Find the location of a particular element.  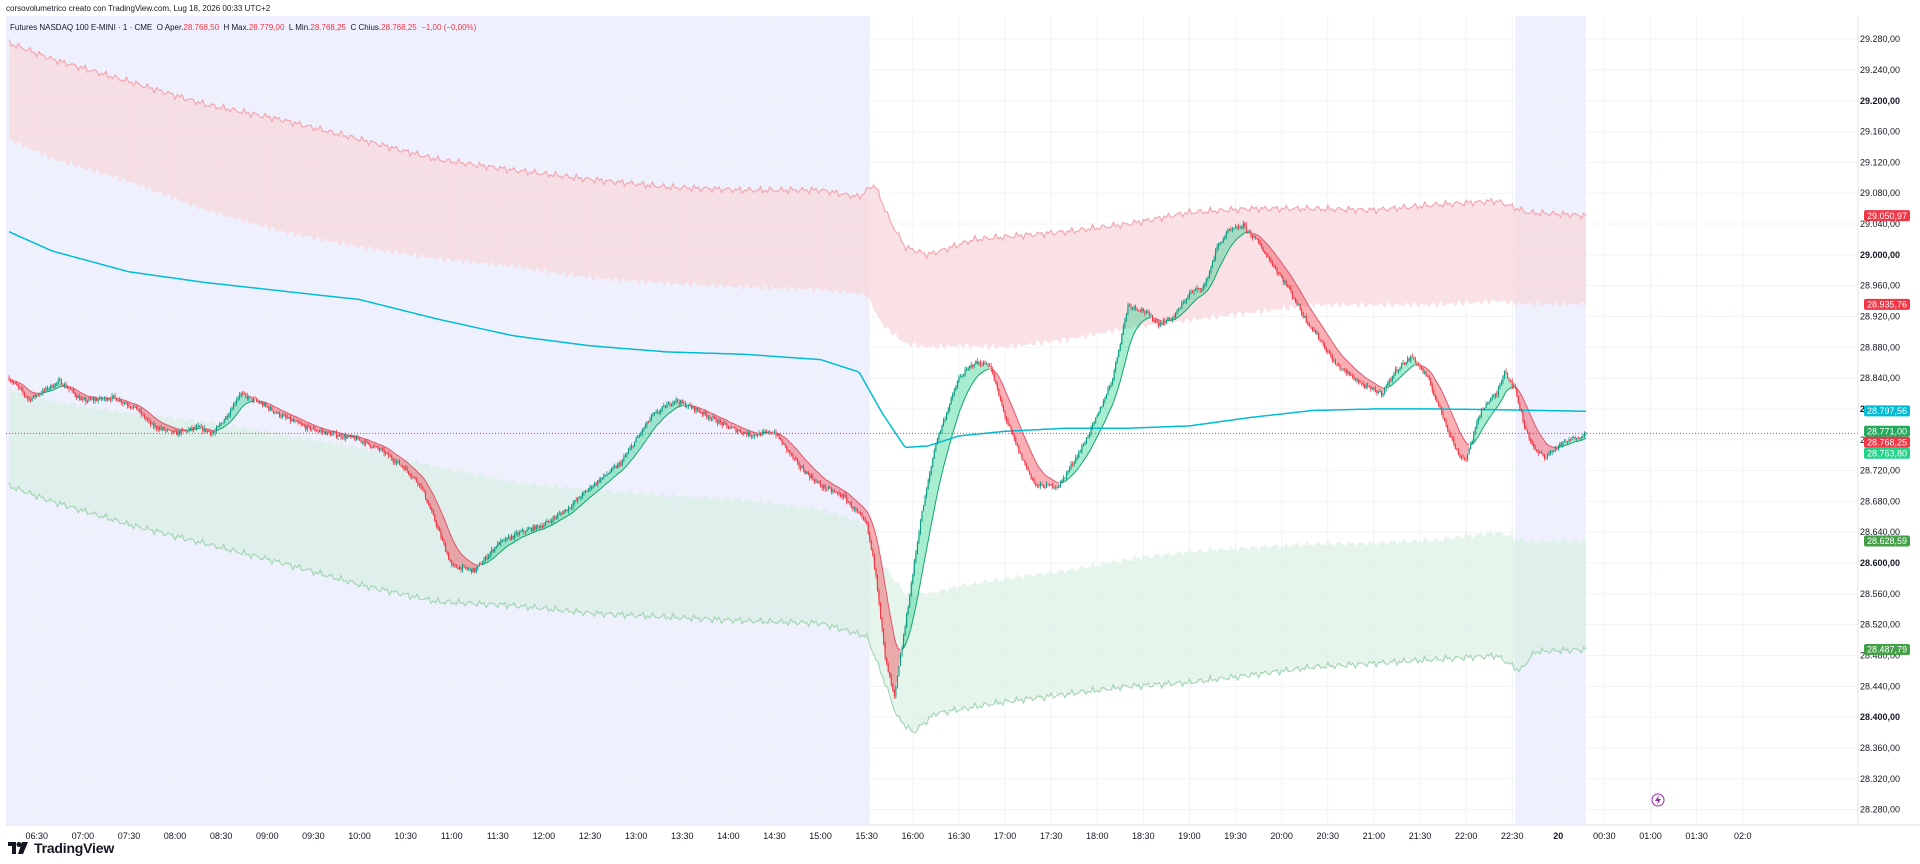

open-prefix: Aper. is located at coordinates (174, 27).